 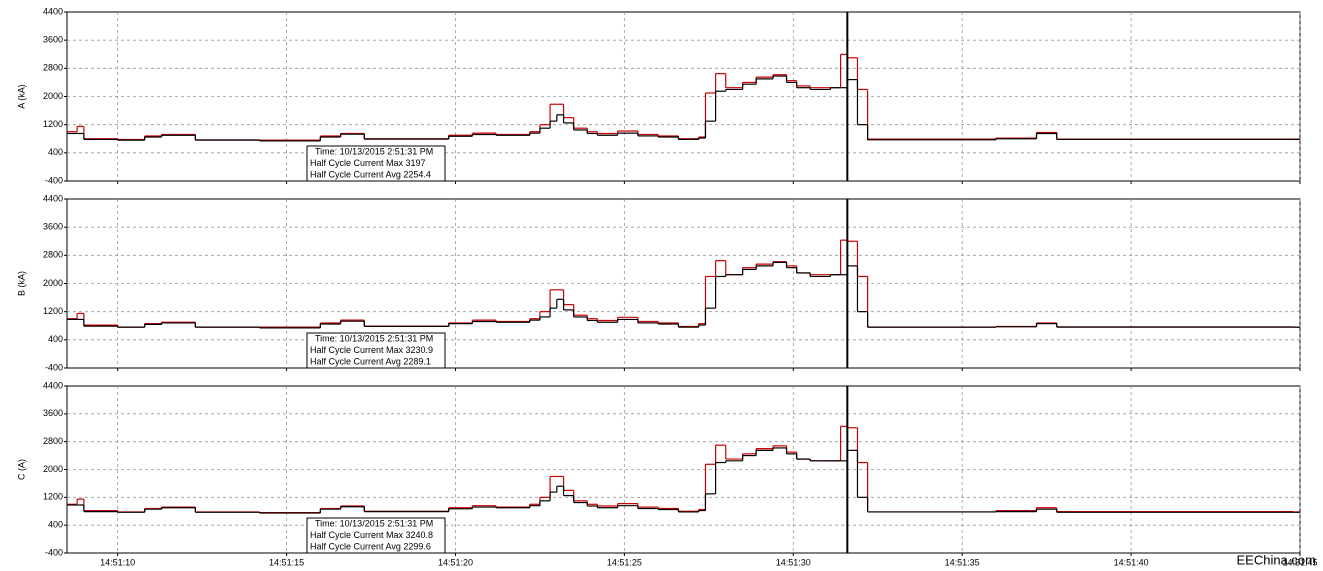 I want to click on x-tick-label: 14:51:45, so click(x=1299, y=562).